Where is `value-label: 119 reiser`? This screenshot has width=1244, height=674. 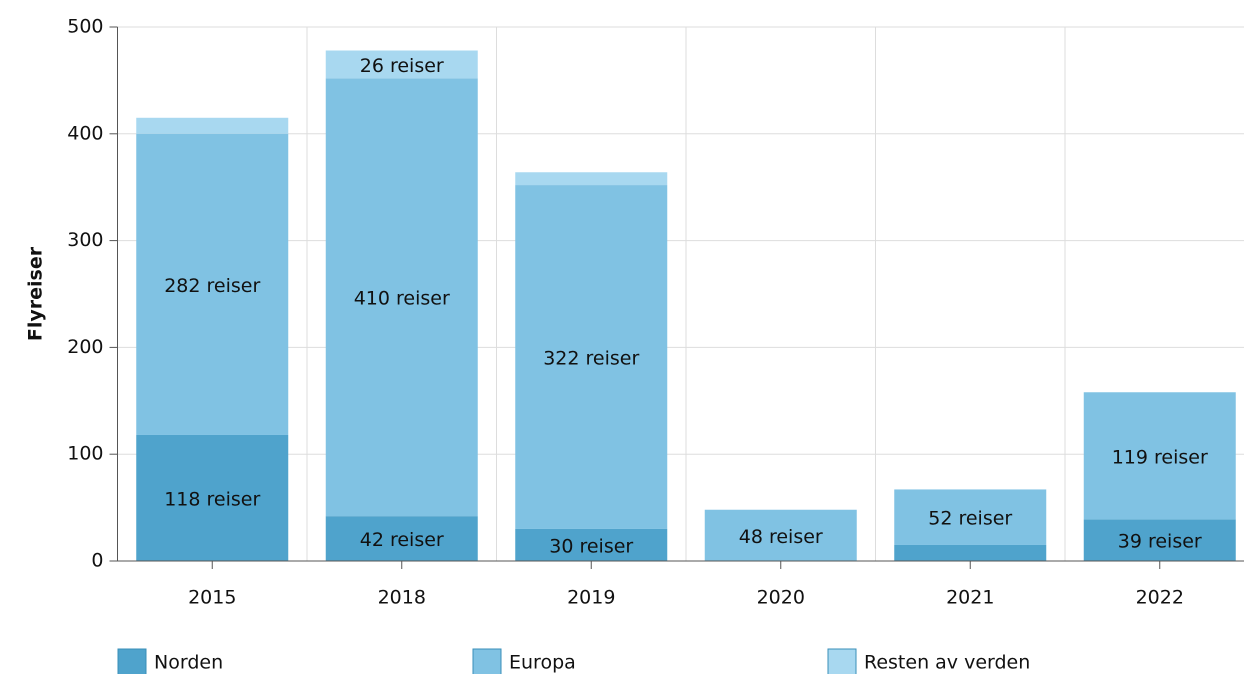 value-label: 119 reiser is located at coordinates (1160, 457).